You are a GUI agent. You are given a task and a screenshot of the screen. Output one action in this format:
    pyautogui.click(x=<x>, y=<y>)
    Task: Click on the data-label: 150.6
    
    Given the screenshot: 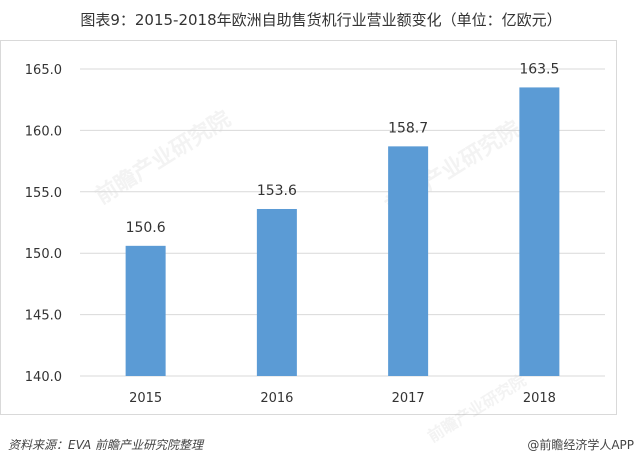 What is the action you would take?
    pyautogui.click(x=146, y=228)
    